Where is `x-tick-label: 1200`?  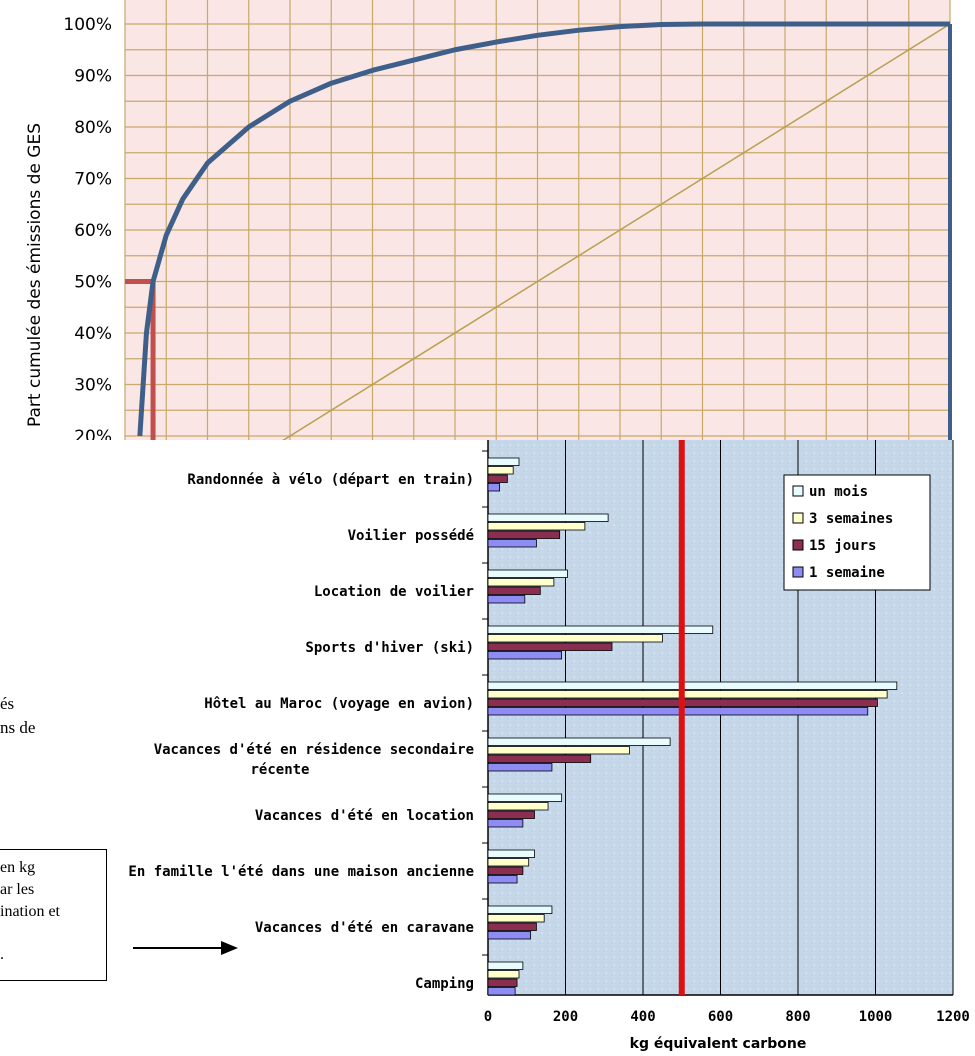
x-tick-label: 1200 is located at coordinates (953, 1017).